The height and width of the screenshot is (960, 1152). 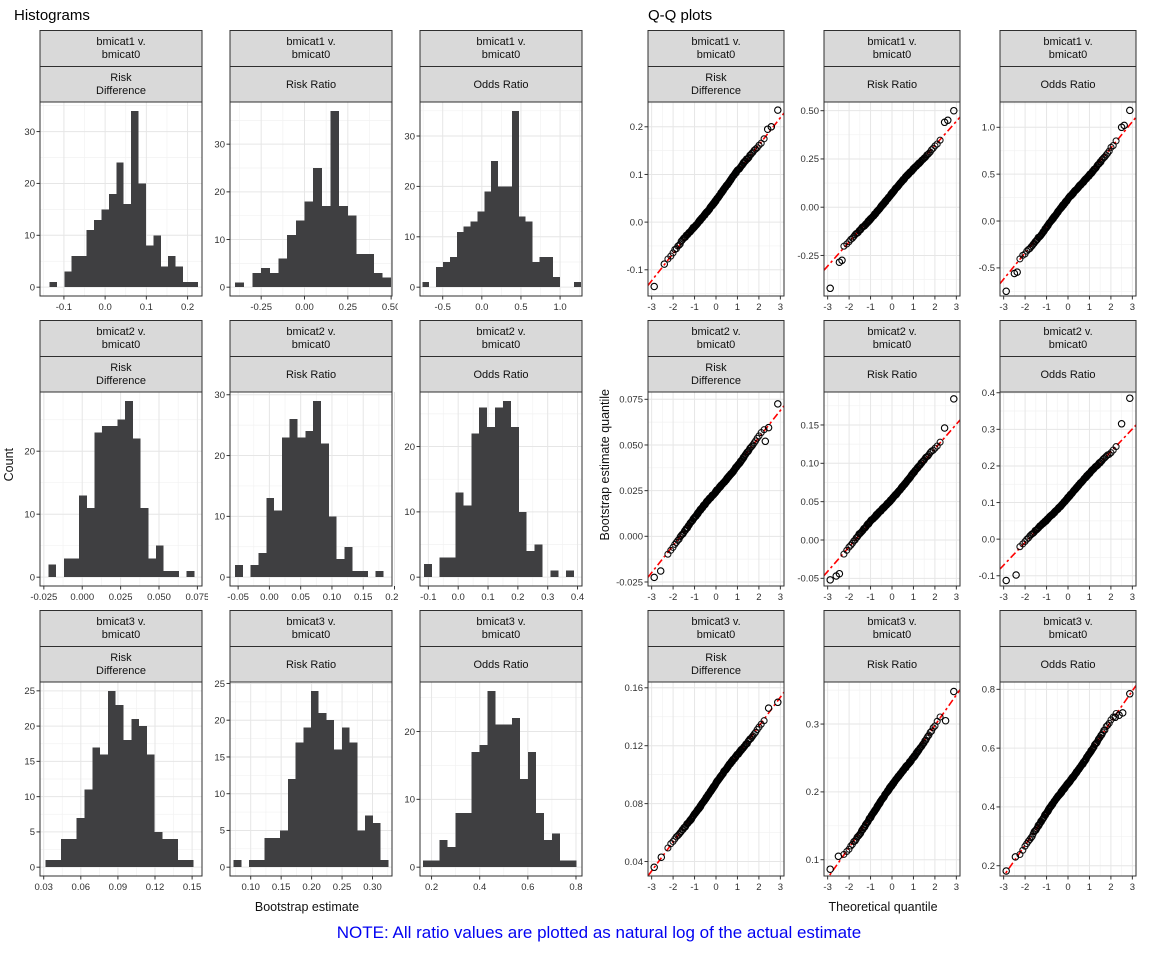 I want to click on x-axis-ticks: -0.05 0.00 0.05 0.10 0.15 0.20, so click(x=312, y=594).